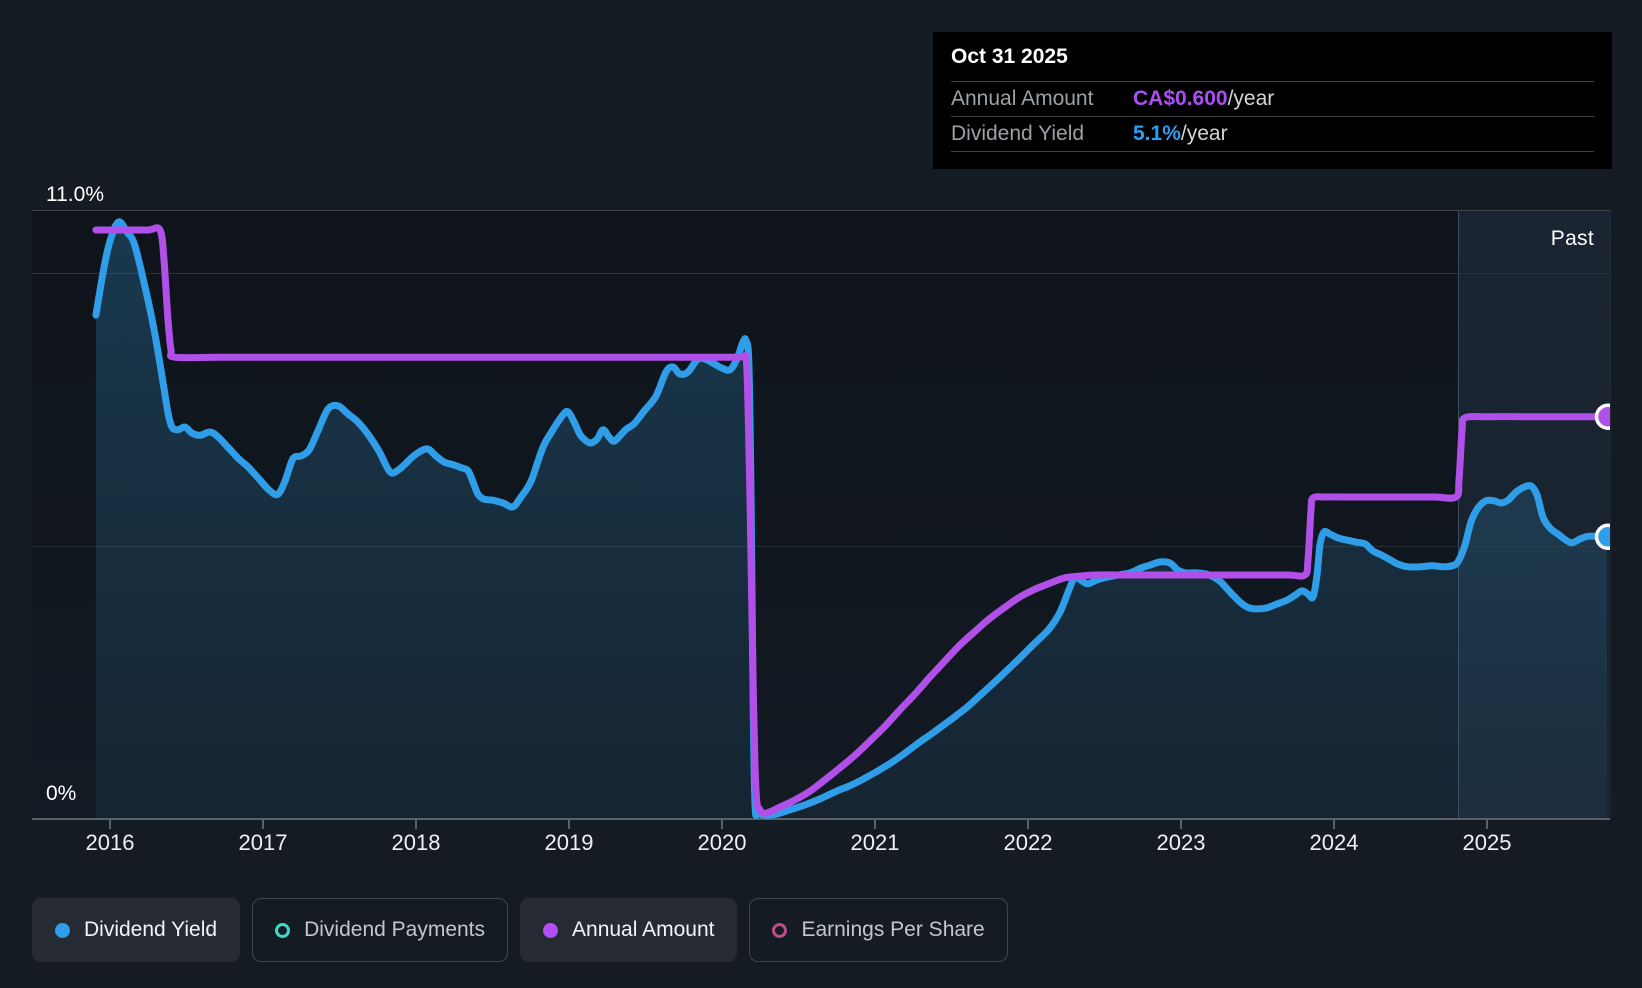  What do you see at coordinates (821, 273) in the screenshot?
I see `gridline-10pct` at bounding box center [821, 273].